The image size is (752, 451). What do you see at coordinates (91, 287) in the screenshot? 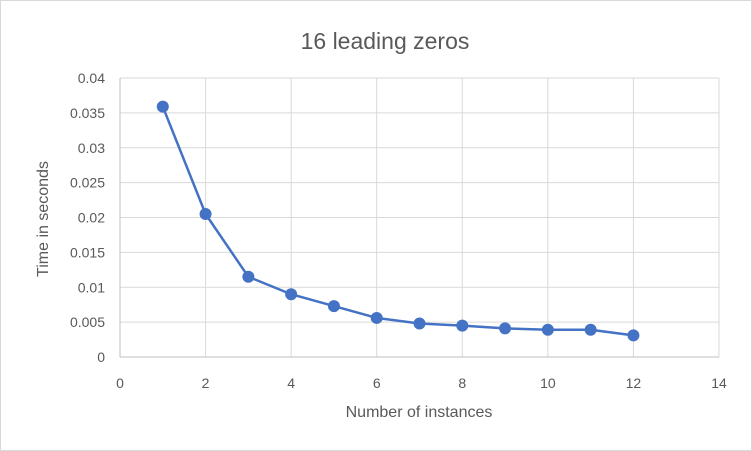
I see `y-tick-label: 0.01` at bounding box center [91, 287].